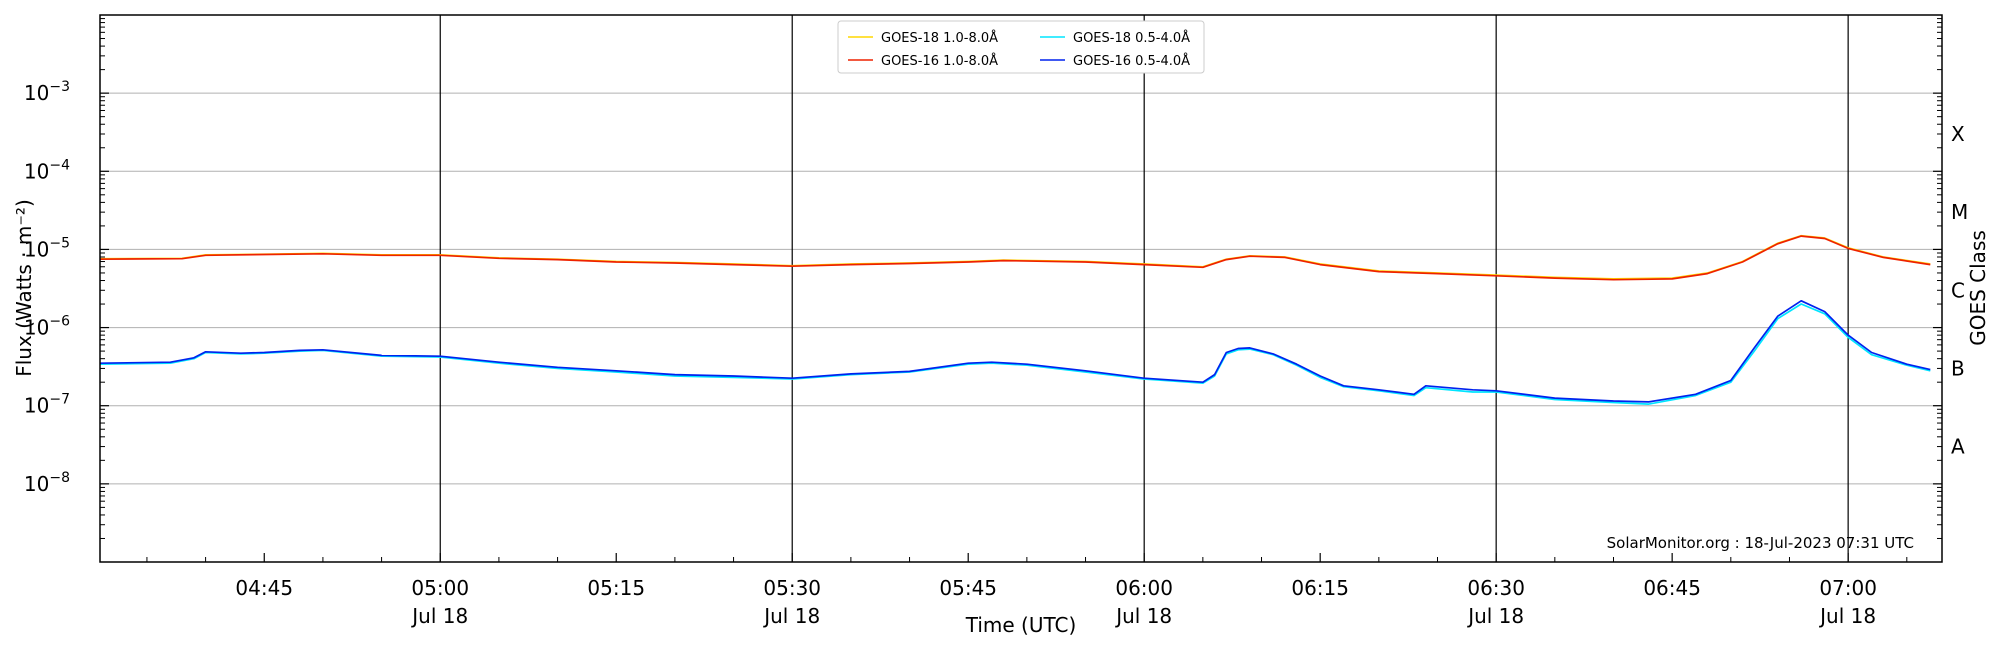 The height and width of the screenshot is (650, 2000). What do you see at coordinates (1144, 588) in the screenshot?
I see `x-tick-label: 06:00` at bounding box center [1144, 588].